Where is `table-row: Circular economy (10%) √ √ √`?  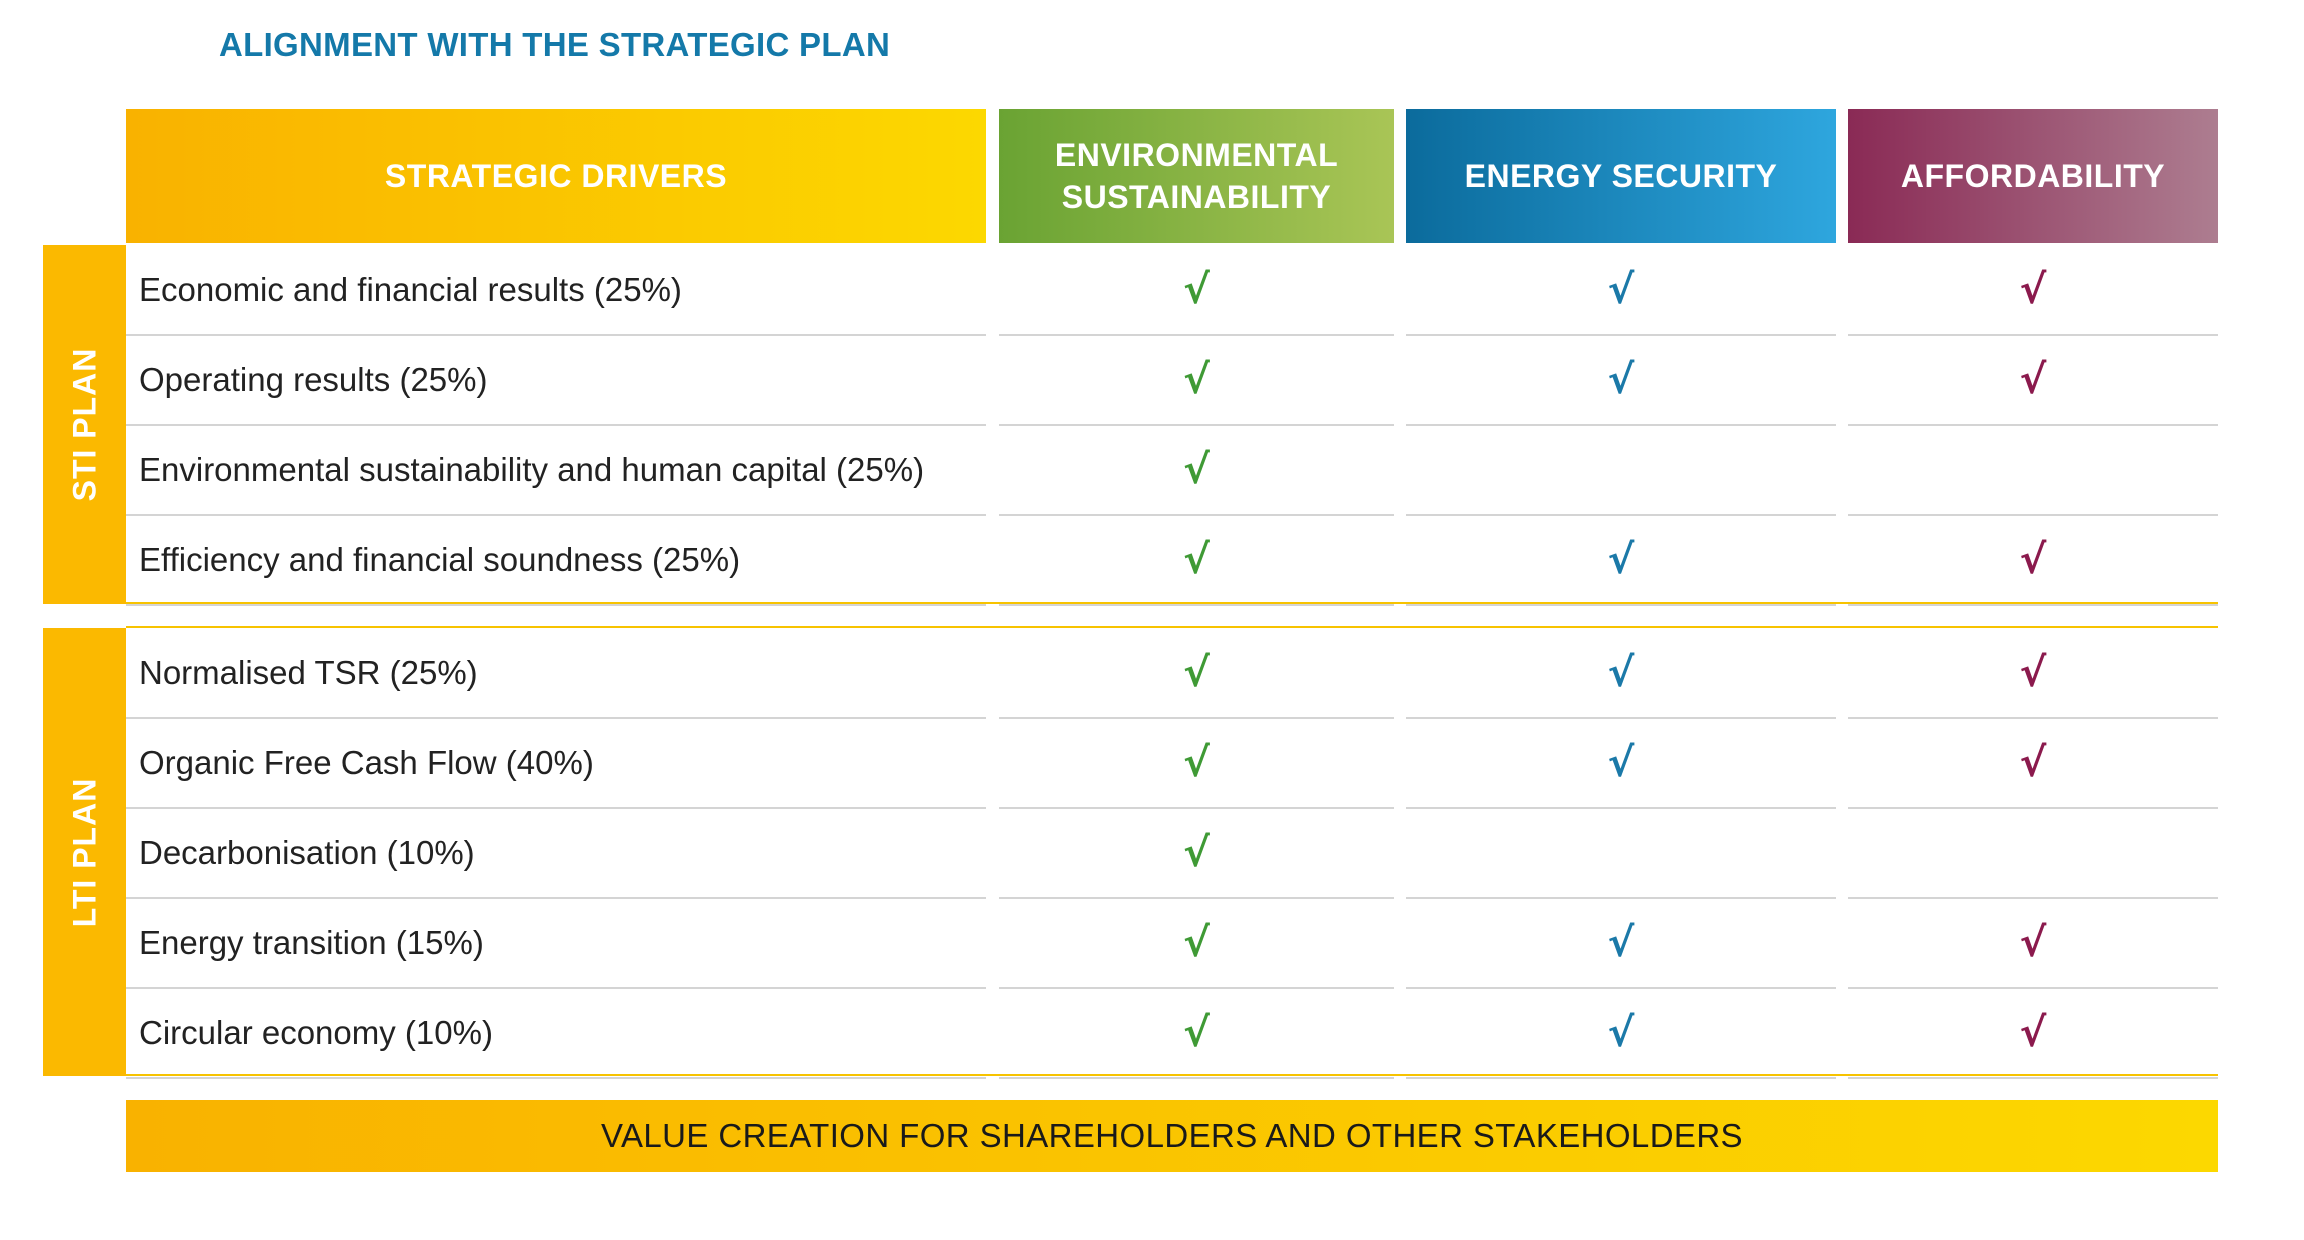 table-row: Circular economy (10%) √ √ √ is located at coordinates (1172, 1033).